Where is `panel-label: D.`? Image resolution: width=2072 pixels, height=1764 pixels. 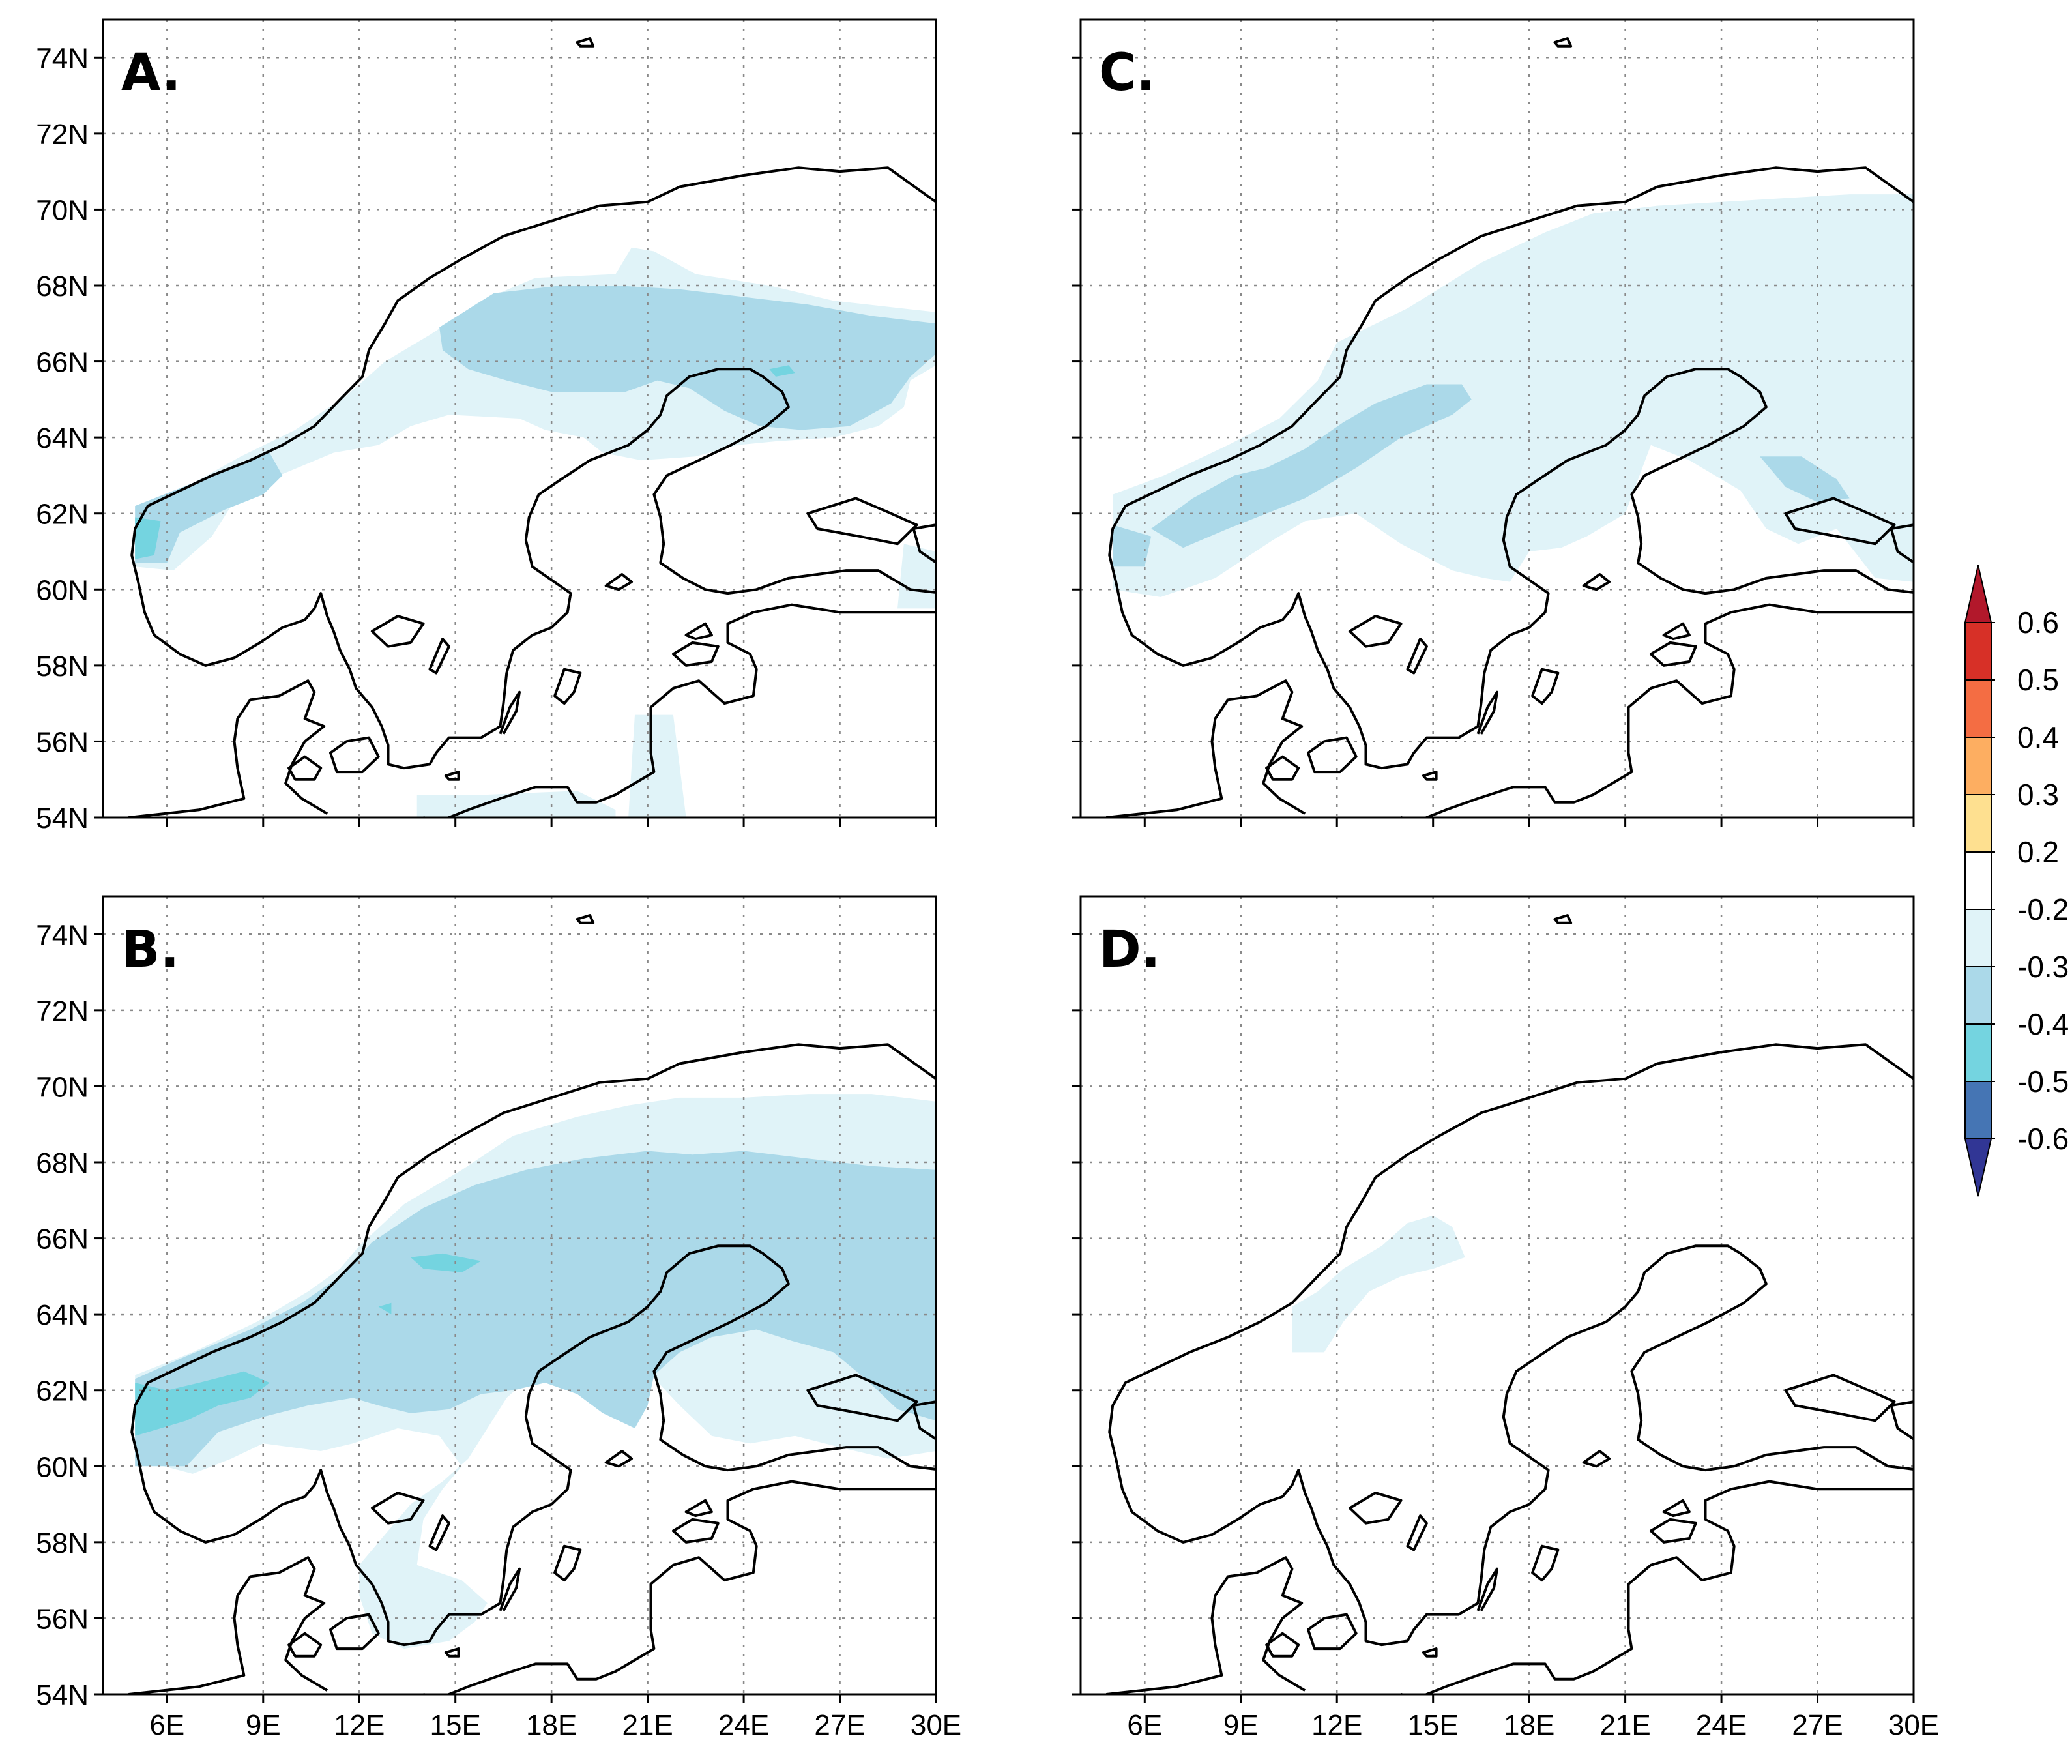 panel-label: D. is located at coordinates (1129, 949).